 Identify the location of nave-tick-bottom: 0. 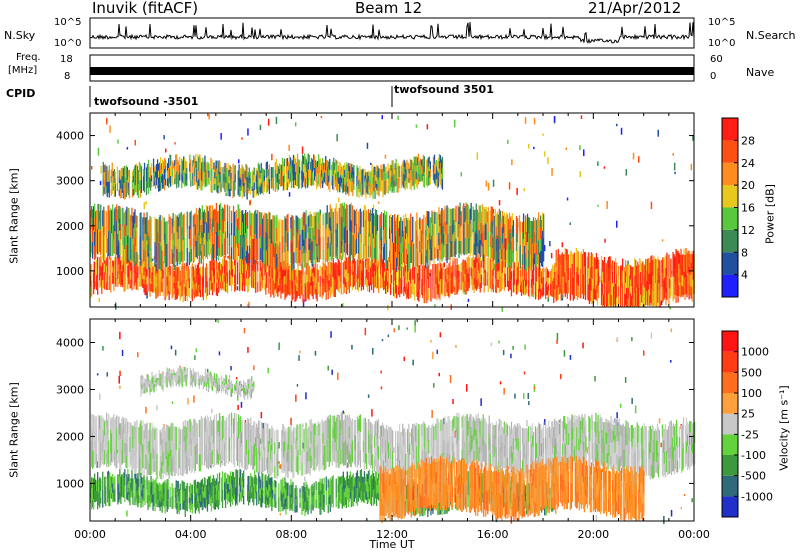
(713, 76).